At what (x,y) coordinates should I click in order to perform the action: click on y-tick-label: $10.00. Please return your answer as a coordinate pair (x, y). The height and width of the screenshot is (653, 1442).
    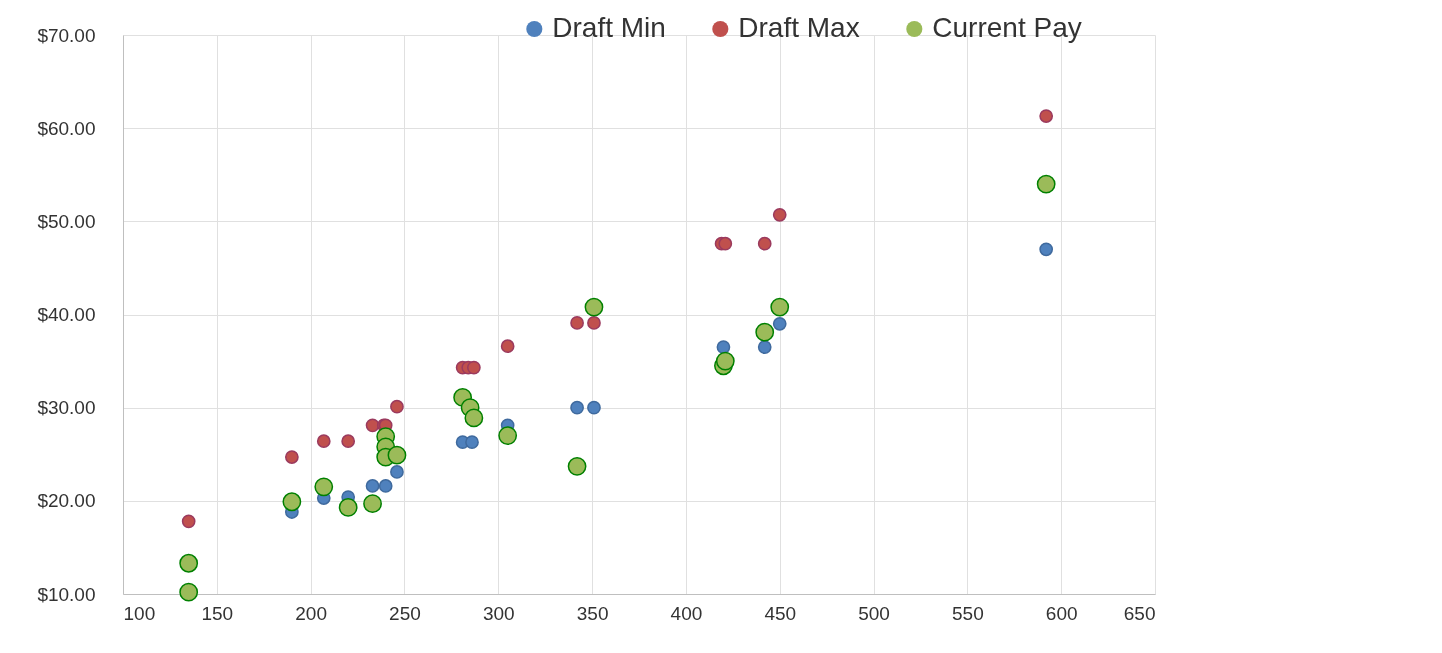
    Looking at the image, I should click on (66, 594).